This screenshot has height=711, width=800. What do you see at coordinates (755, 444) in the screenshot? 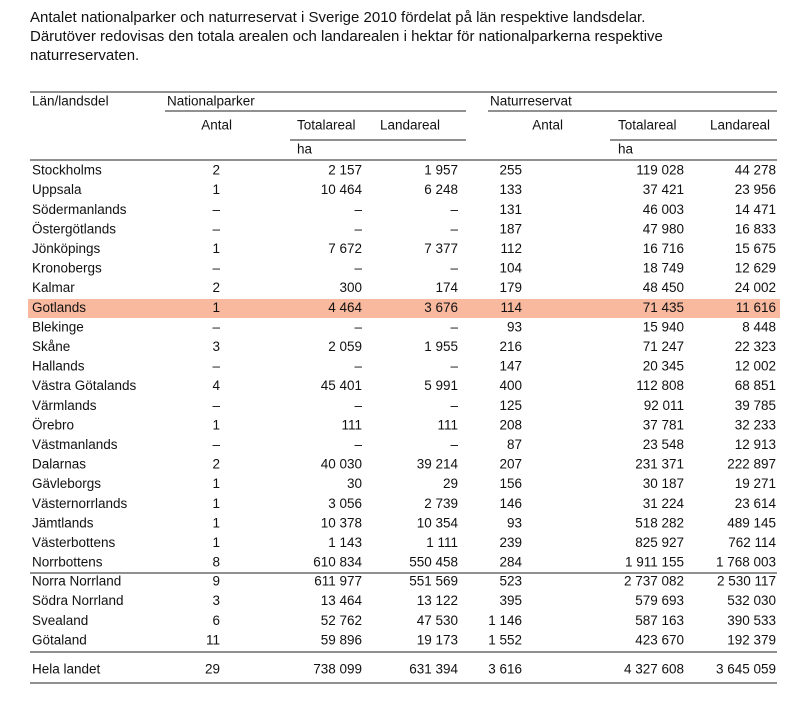
I see `cell: 12 913` at bounding box center [755, 444].